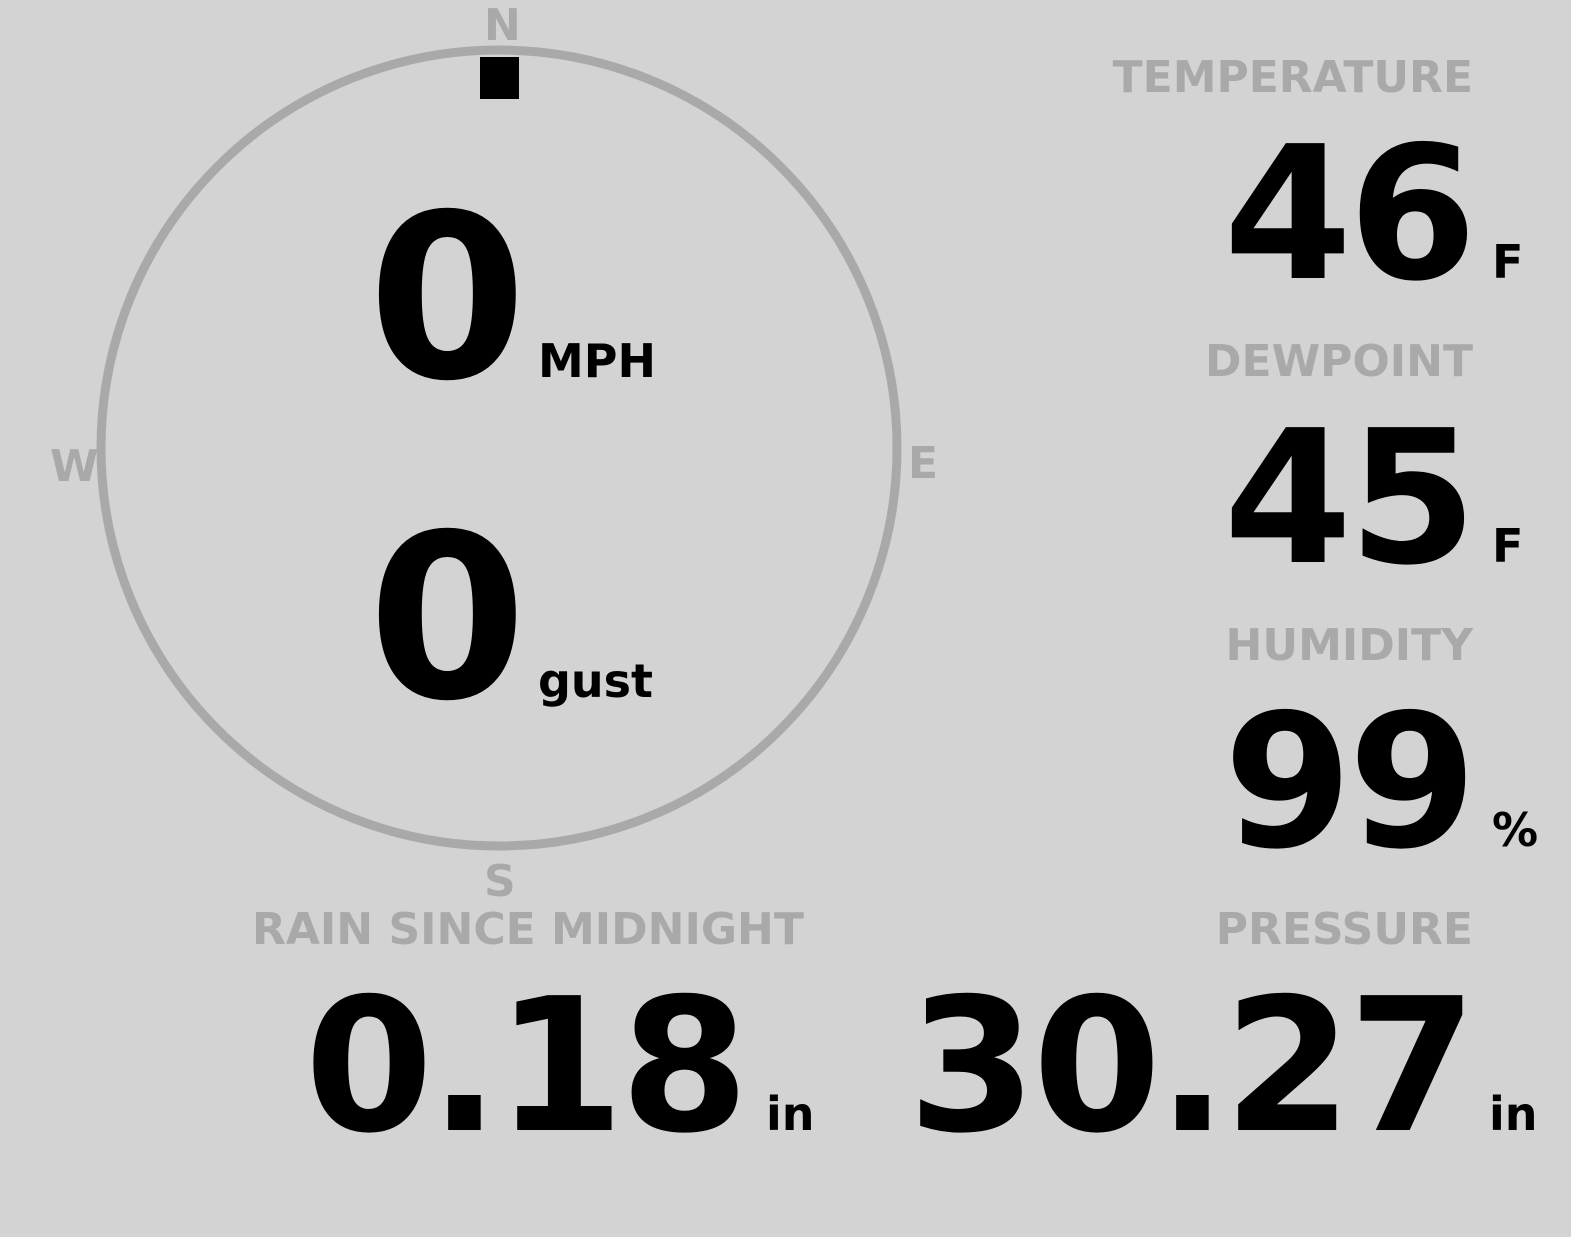 This screenshot has height=1237, width=1571. Describe the element at coordinates (499, 78) in the screenshot. I see `wind-direction-marker` at that location.